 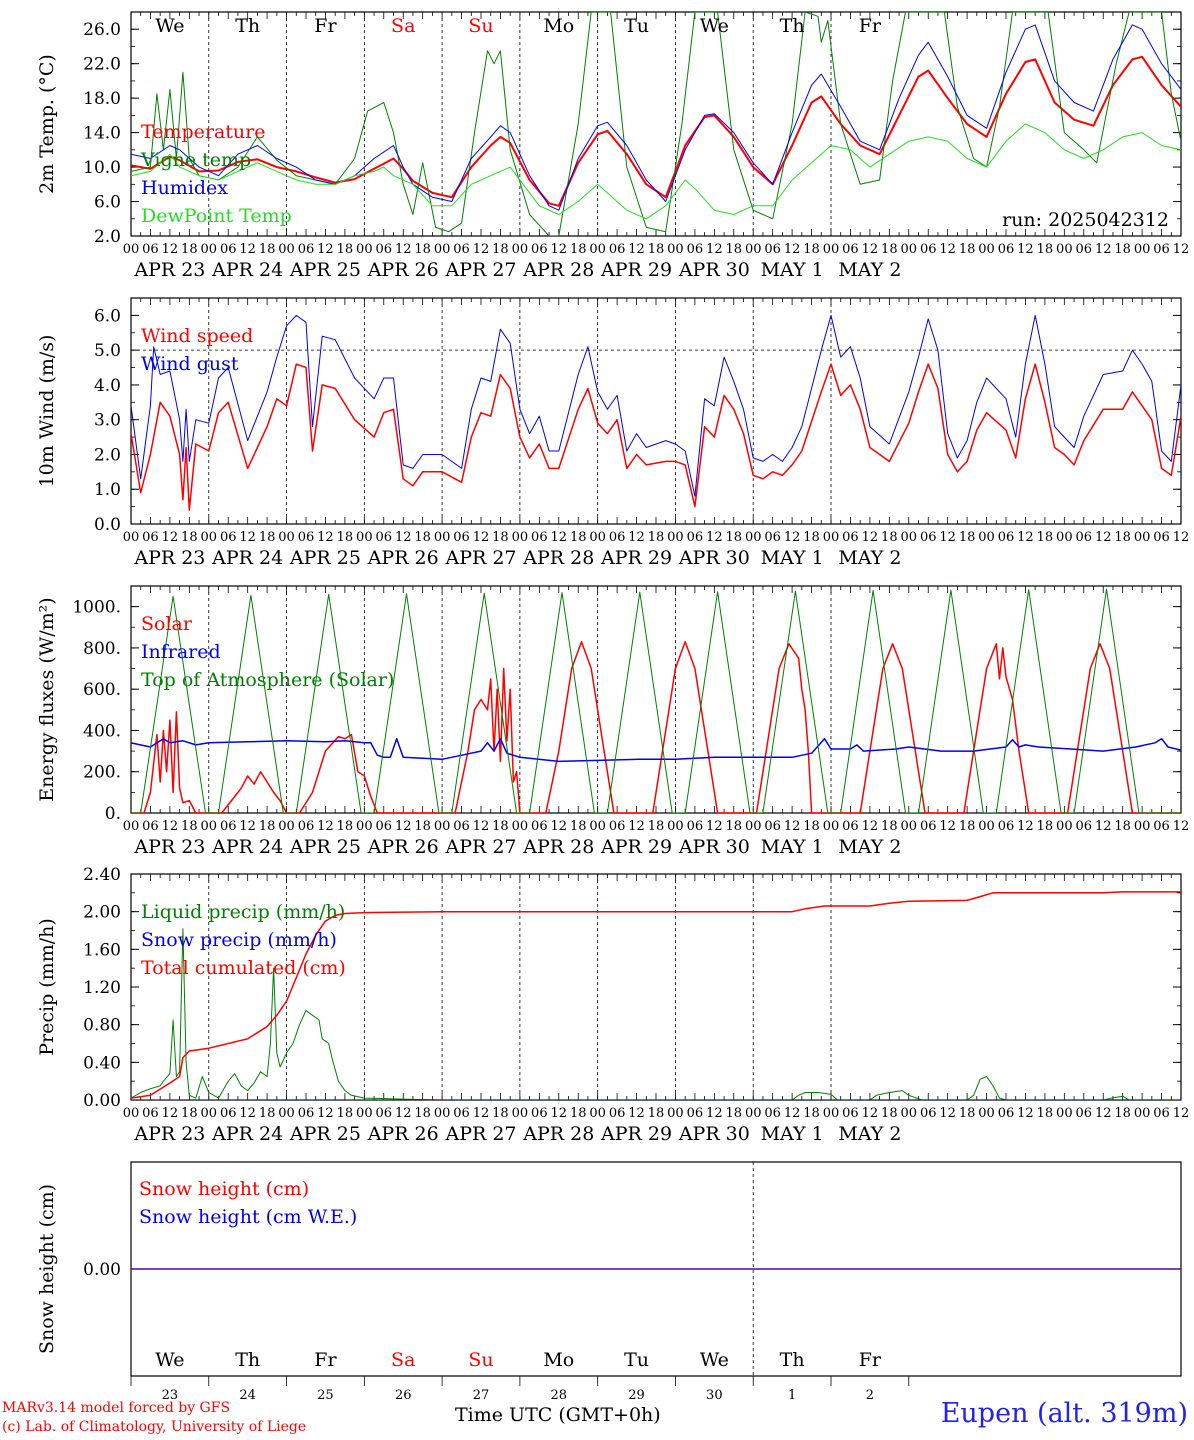 What do you see at coordinates (102, 99) in the screenshot?
I see `y-tick-label: 18.0` at bounding box center [102, 99].